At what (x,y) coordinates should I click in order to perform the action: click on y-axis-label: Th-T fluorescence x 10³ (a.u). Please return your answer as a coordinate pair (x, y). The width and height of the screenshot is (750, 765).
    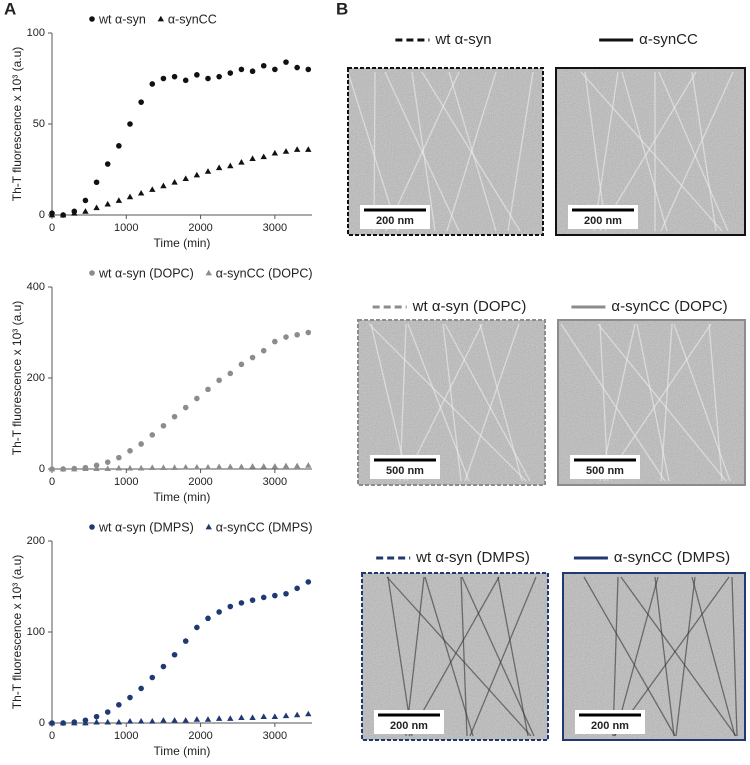
    Looking at the image, I should click on (17, 124).